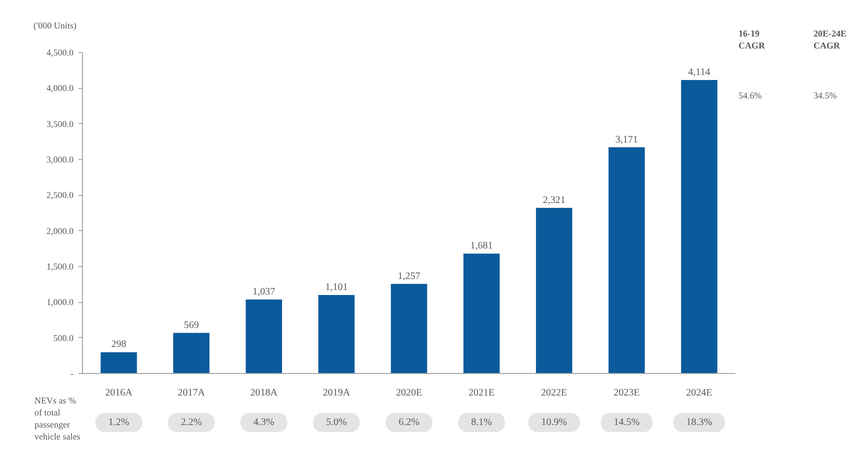  What do you see at coordinates (481, 246) in the screenshot?
I see `data-label: 1,681` at bounding box center [481, 246].